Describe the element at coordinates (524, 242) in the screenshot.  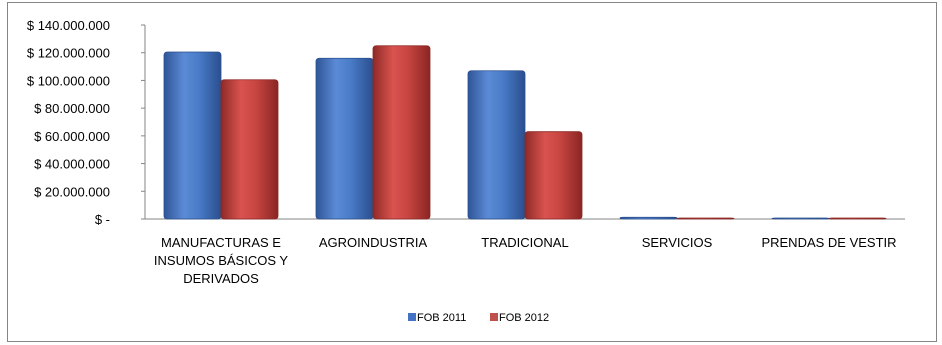
I see `x-category-label: TRADICIONAL` at that location.